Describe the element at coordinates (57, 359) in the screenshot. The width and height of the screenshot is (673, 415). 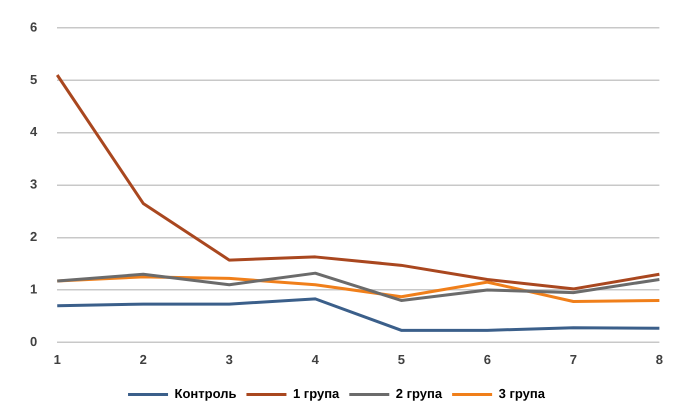
I see `x-tick-label: 1` at that location.